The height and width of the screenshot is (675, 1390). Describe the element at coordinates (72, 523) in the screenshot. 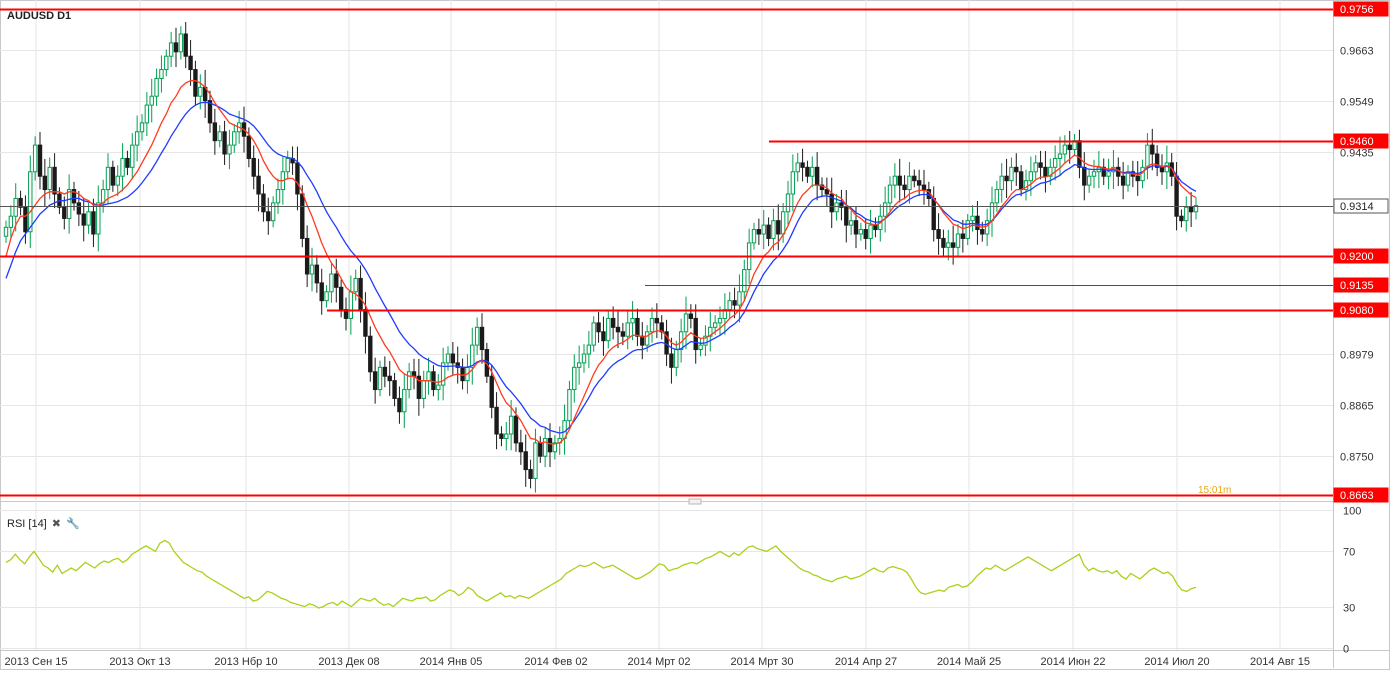

I see `wrench-icon: 🔧` at that location.